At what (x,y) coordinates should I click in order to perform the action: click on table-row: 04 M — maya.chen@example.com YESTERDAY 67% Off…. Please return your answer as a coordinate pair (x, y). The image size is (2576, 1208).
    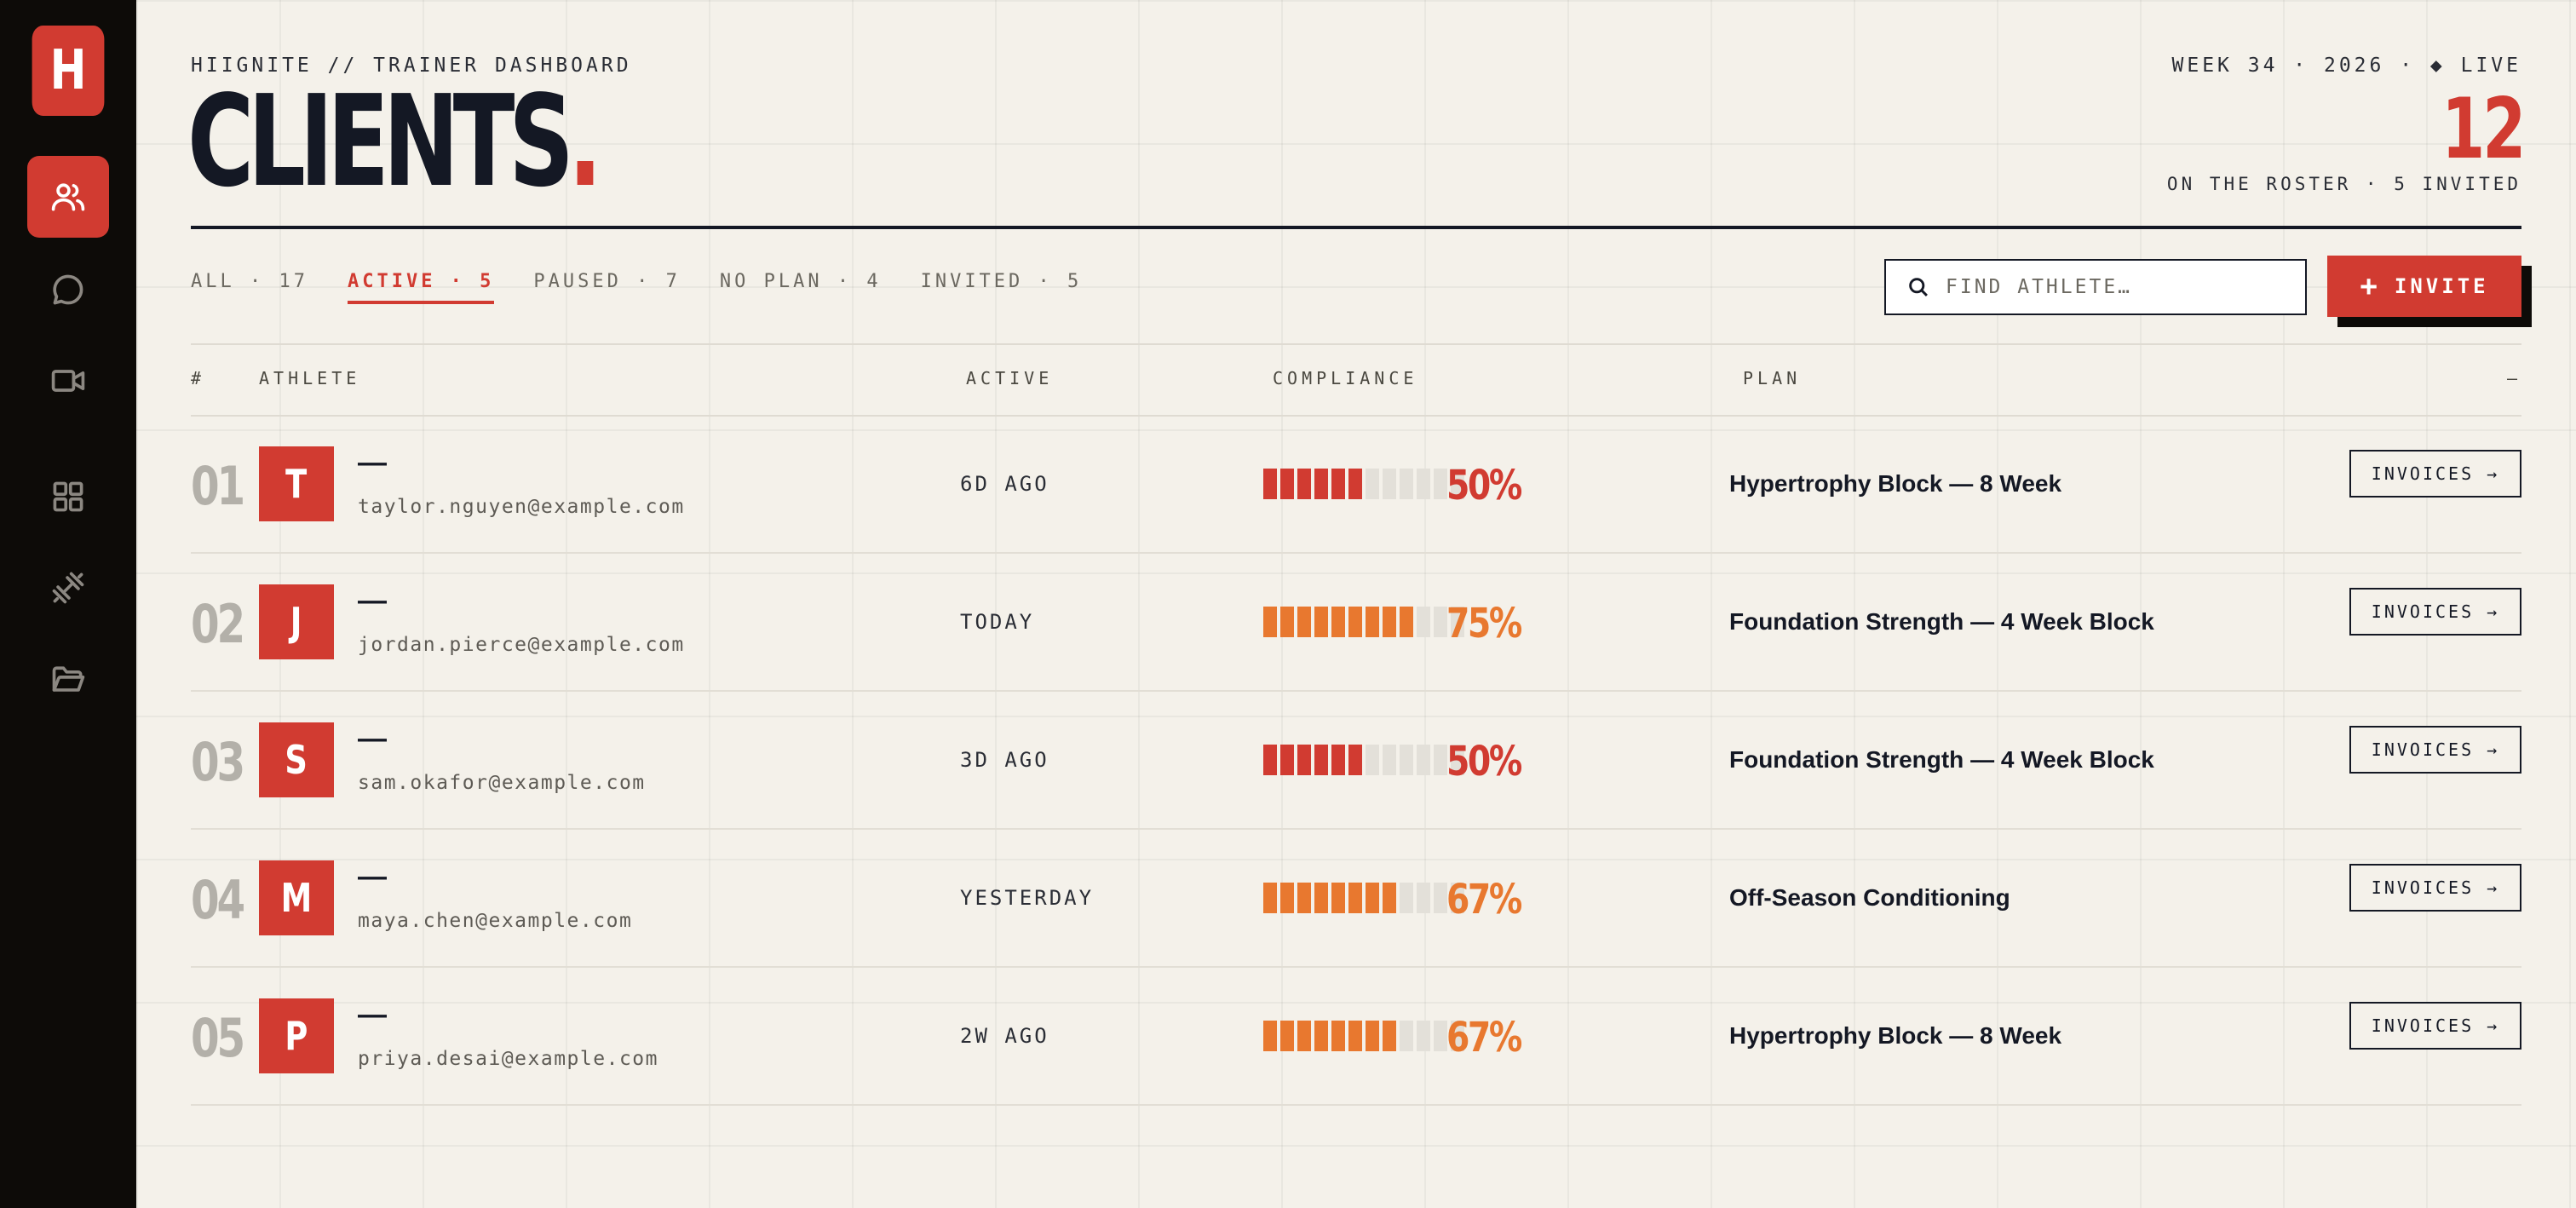
    Looking at the image, I should click on (1356, 899).